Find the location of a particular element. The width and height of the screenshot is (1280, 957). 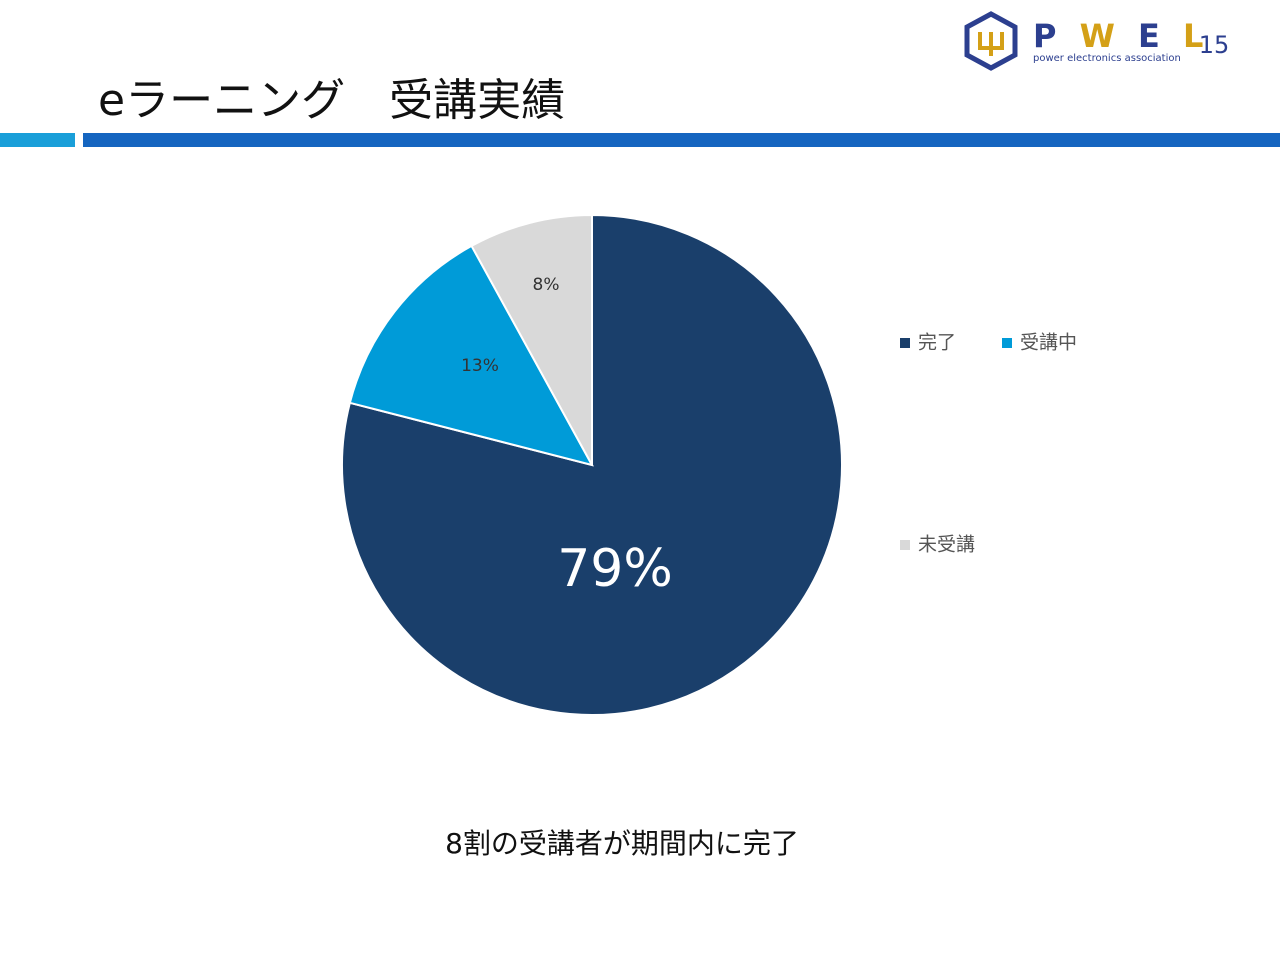

title-bar-accent is located at coordinates (37, 140).